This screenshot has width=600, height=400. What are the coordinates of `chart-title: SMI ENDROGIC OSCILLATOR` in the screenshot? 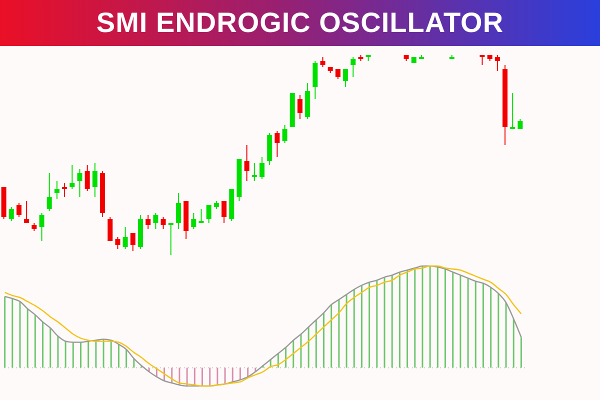 It's located at (300, 23).